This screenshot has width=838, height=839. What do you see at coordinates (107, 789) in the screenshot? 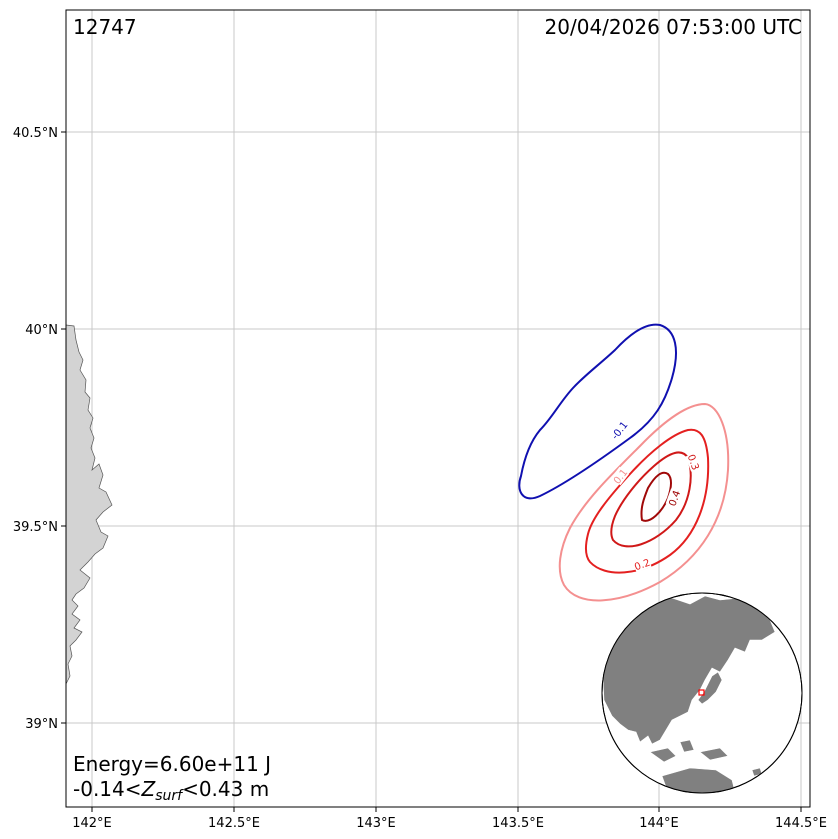
I see `zsurf-prefix: -0.14<` at bounding box center [107, 789].